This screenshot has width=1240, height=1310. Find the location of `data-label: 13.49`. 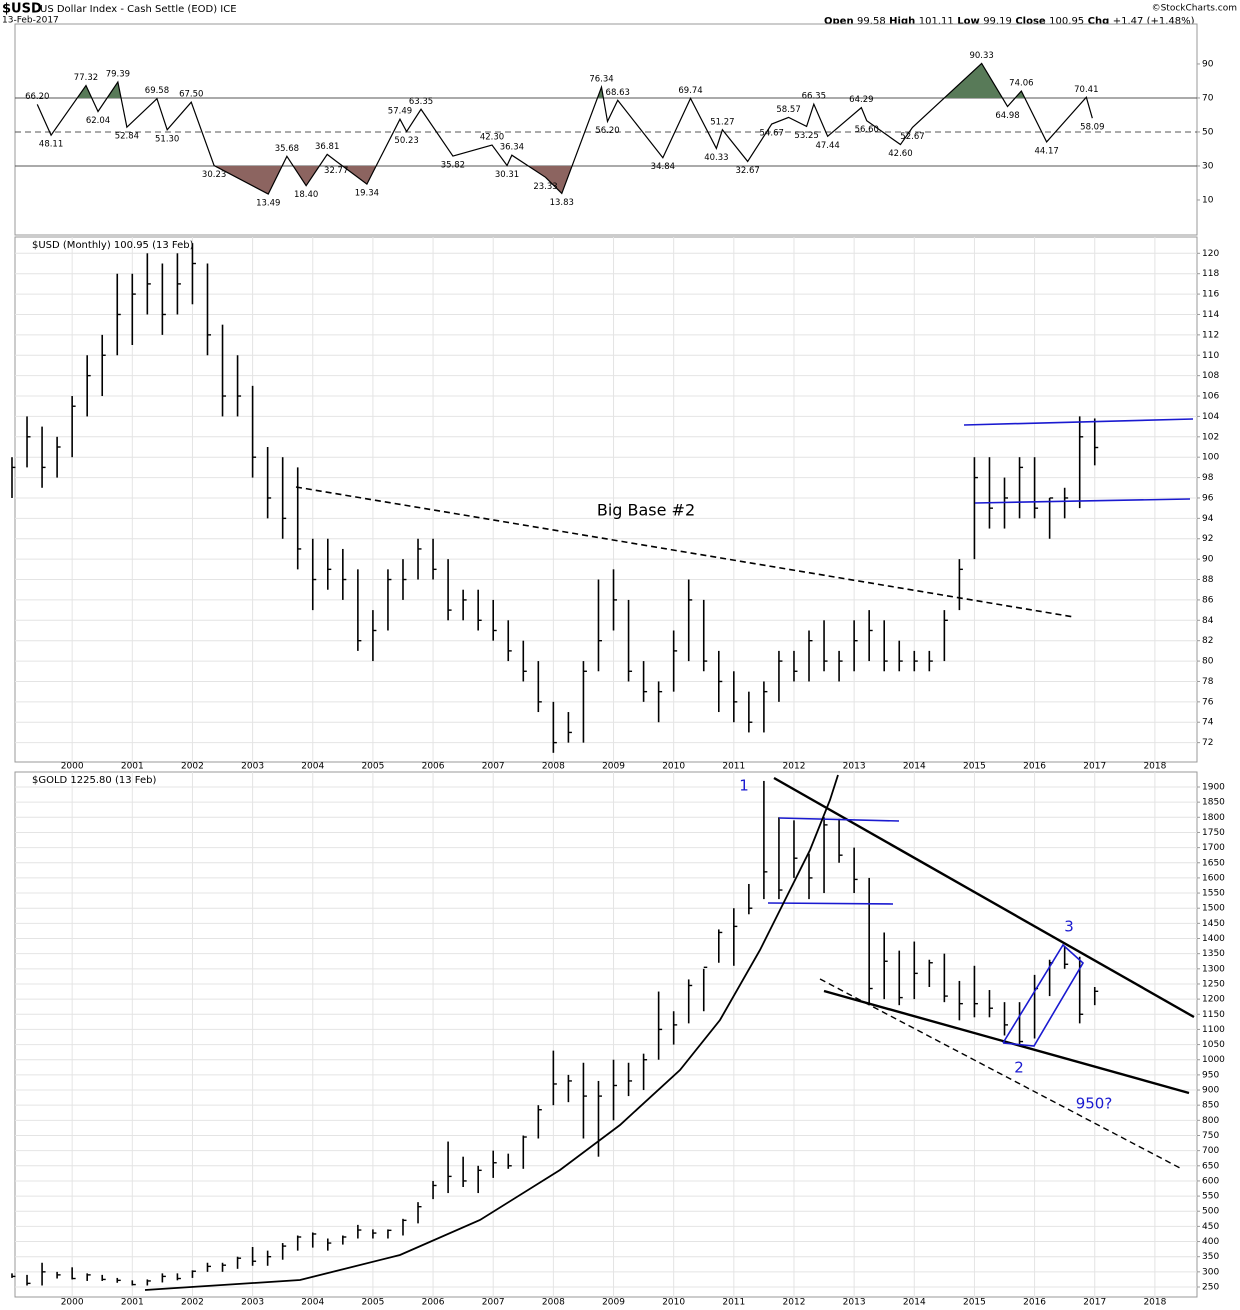

data-label: 13.49 is located at coordinates (268, 204).